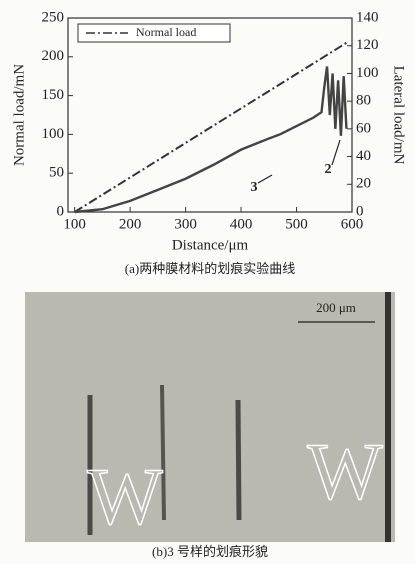 This screenshot has width=415, height=564. What do you see at coordinates (363, 156) in the screenshot?
I see `y2-tick-label: 40` at bounding box center [363, 156].